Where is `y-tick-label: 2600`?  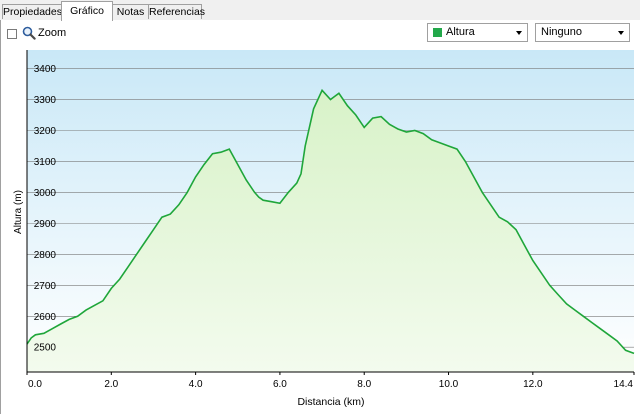
y-tick-label: 2600 is located at coordinates (45, 317).